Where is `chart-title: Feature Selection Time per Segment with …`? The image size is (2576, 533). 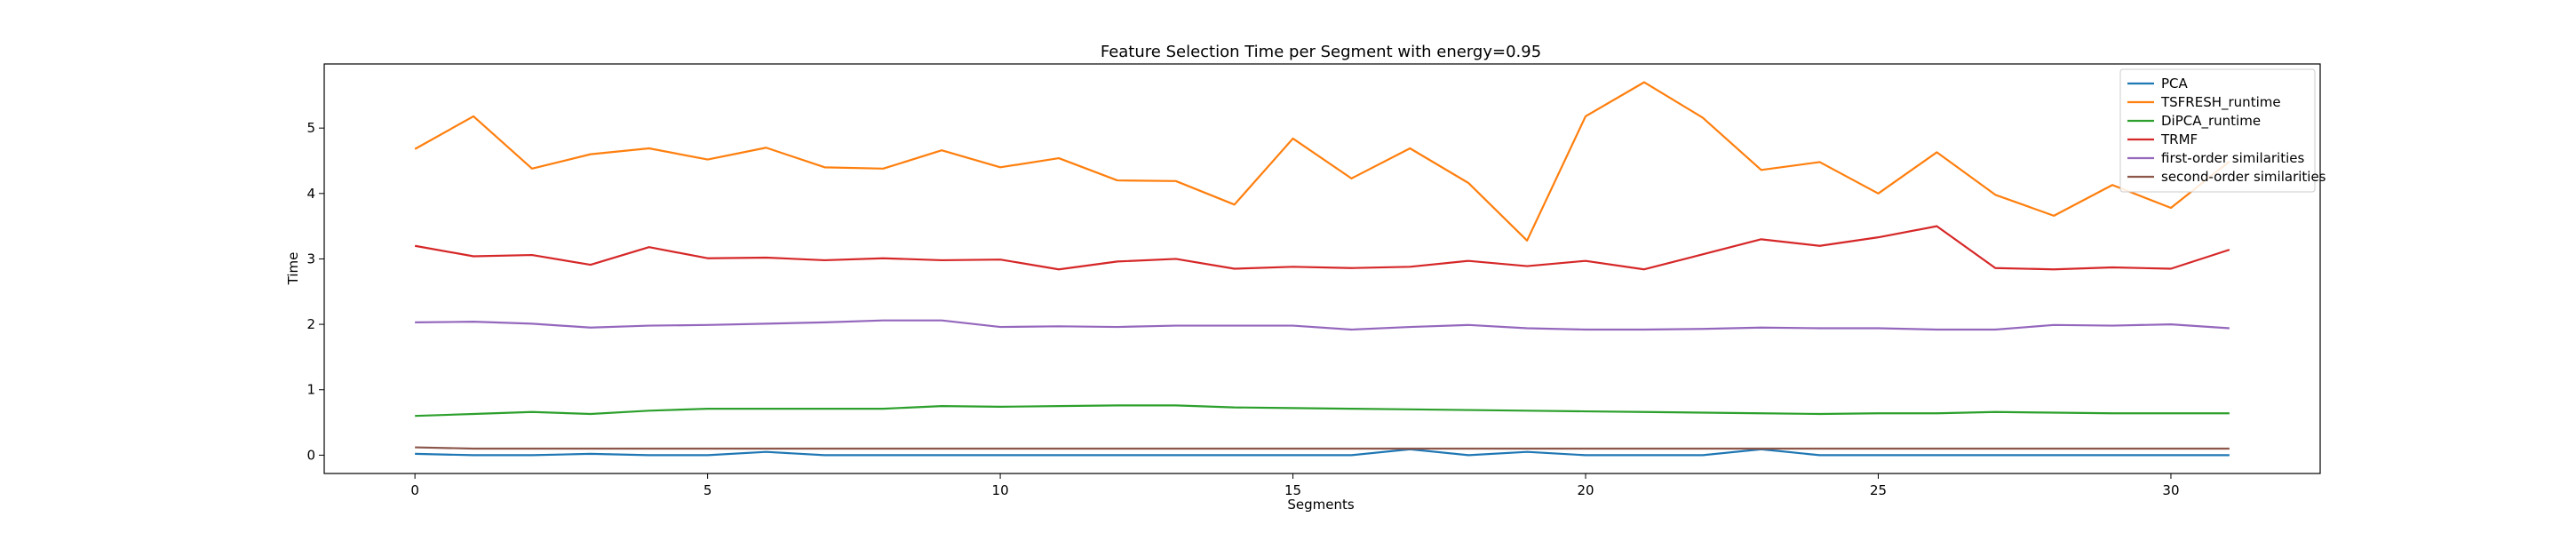 chart-title: Feature Selection Time per Segment with … is located at coordinates (1321, 52).